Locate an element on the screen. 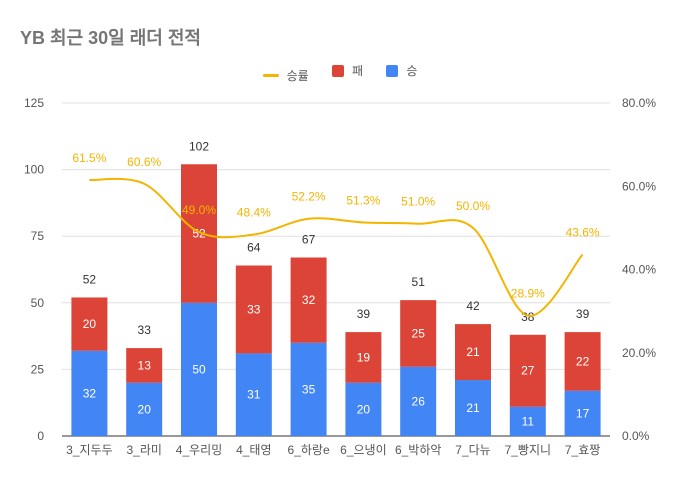 This screenshot has width=680, height=481. y-tick-label: 75 is located at coordinates (38, 236).